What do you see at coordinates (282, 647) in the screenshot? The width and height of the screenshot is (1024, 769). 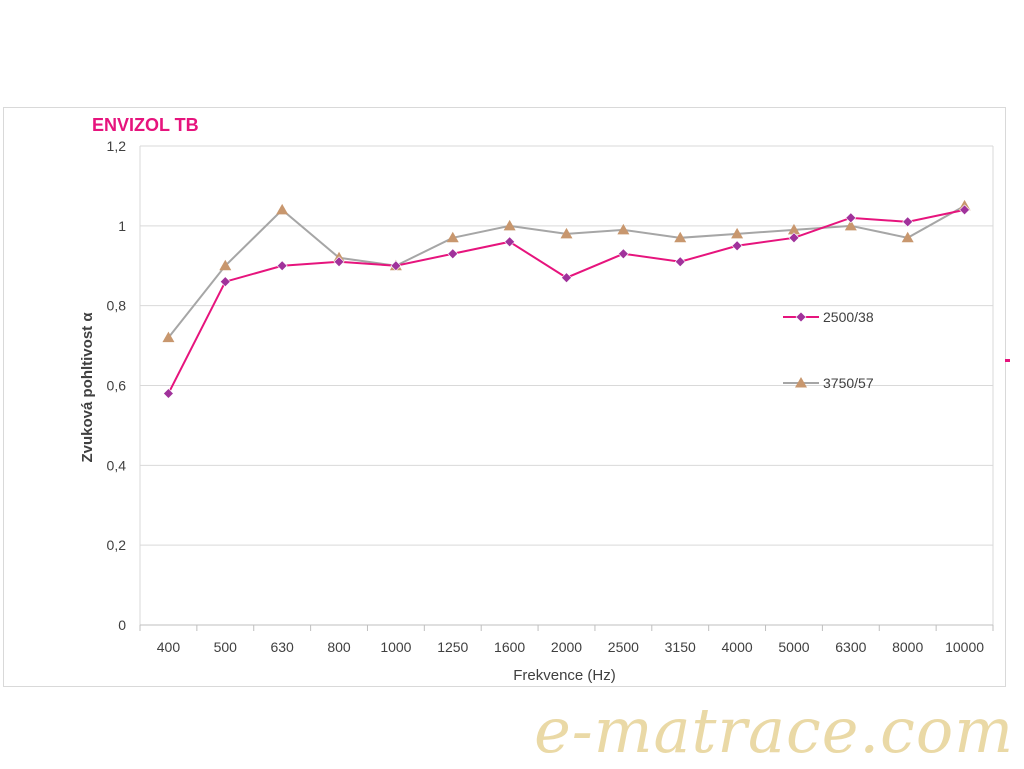 I see `x-tick-label: 630` at bounding box center [282, 647].